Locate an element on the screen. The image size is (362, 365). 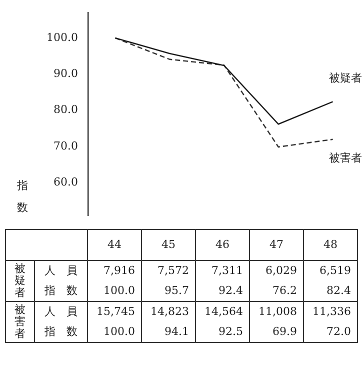
text: 14,823 is located at coordinates (169, 312).